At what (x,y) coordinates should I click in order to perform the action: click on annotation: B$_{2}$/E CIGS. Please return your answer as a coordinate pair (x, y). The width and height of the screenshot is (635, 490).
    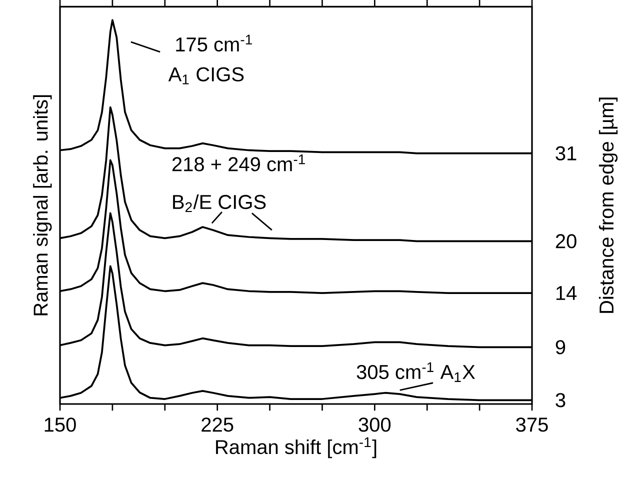
    Looking at the image, I should click on (219, 203).